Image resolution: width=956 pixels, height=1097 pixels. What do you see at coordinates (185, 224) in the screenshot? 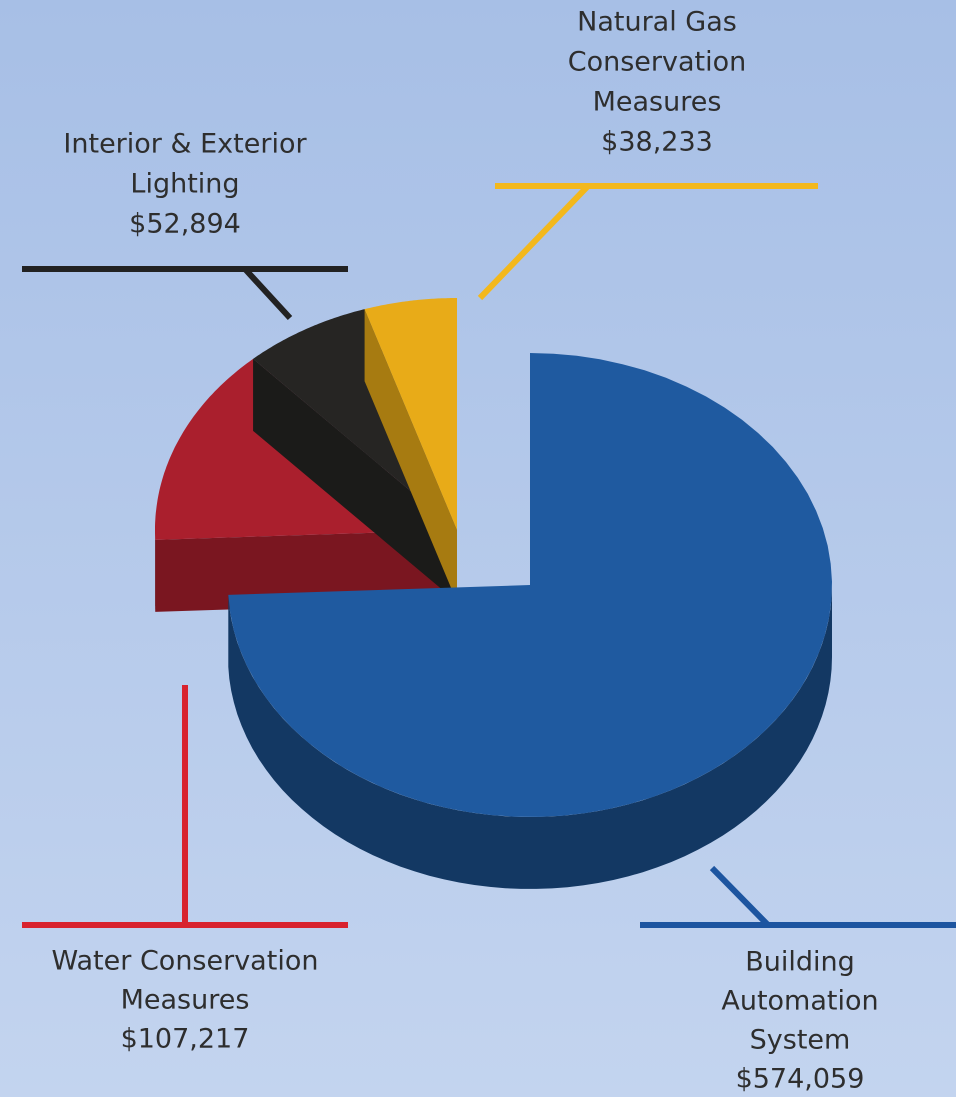
I see `value-label: $52,894` at bounding box center [185, 224].